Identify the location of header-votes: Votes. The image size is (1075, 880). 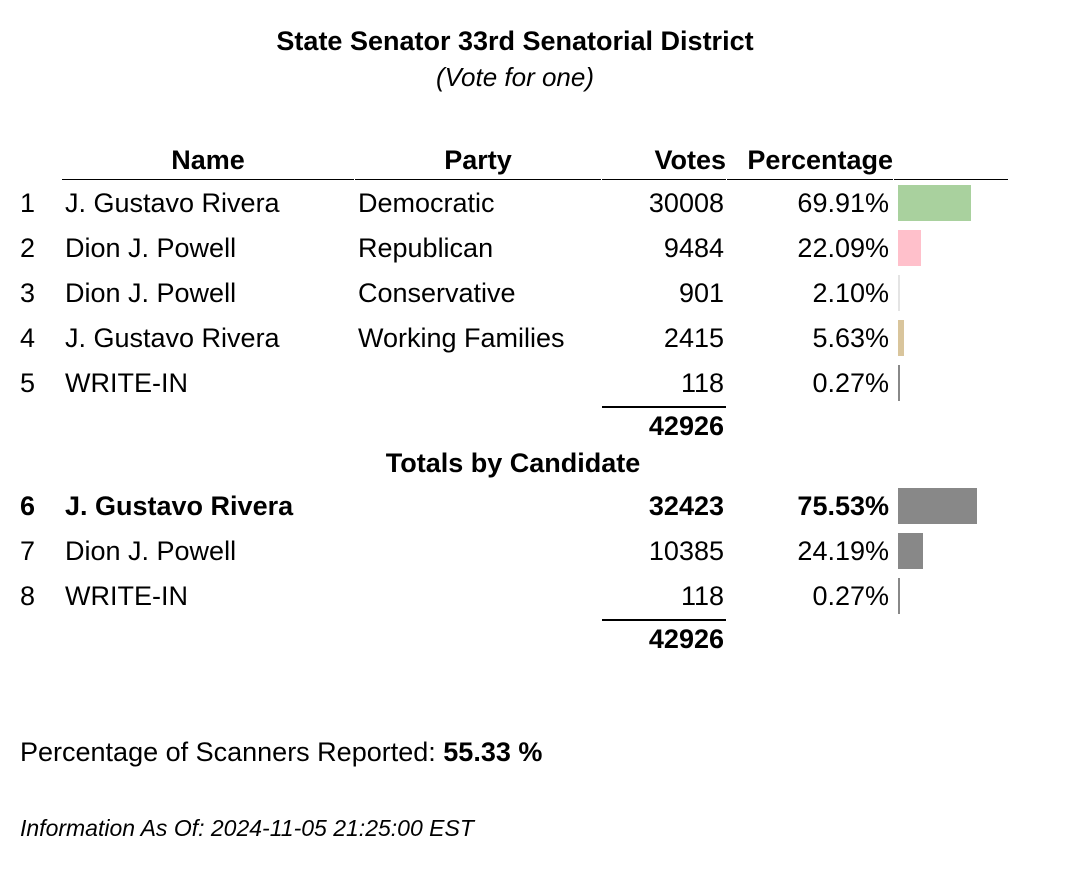
(690, 160).